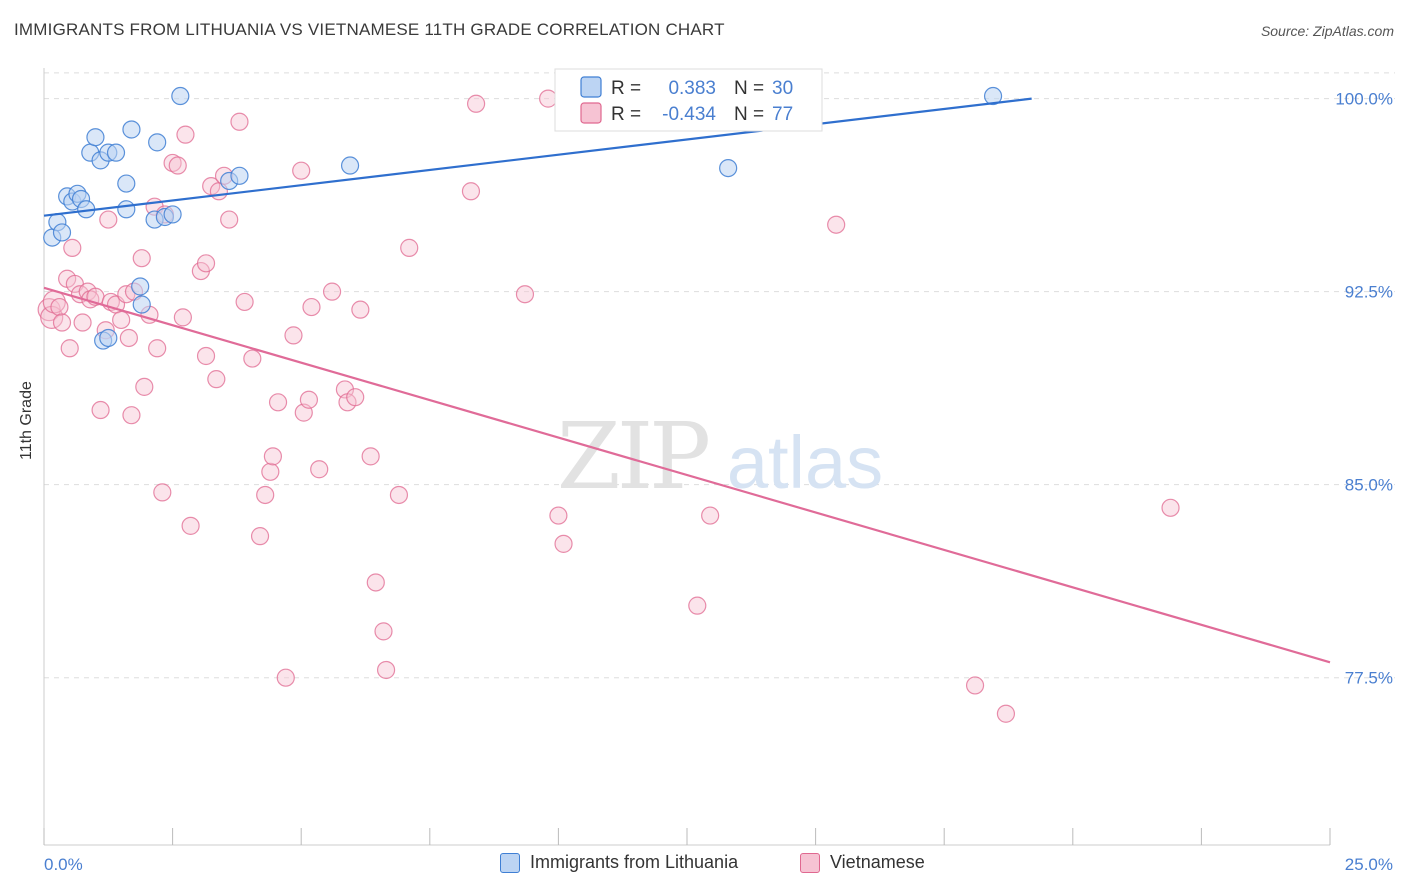  Describe the element at coordinates (634, 862) in the screenshot. I see `legend-label-lithuania: Immigrants from Lithuania` at that location.